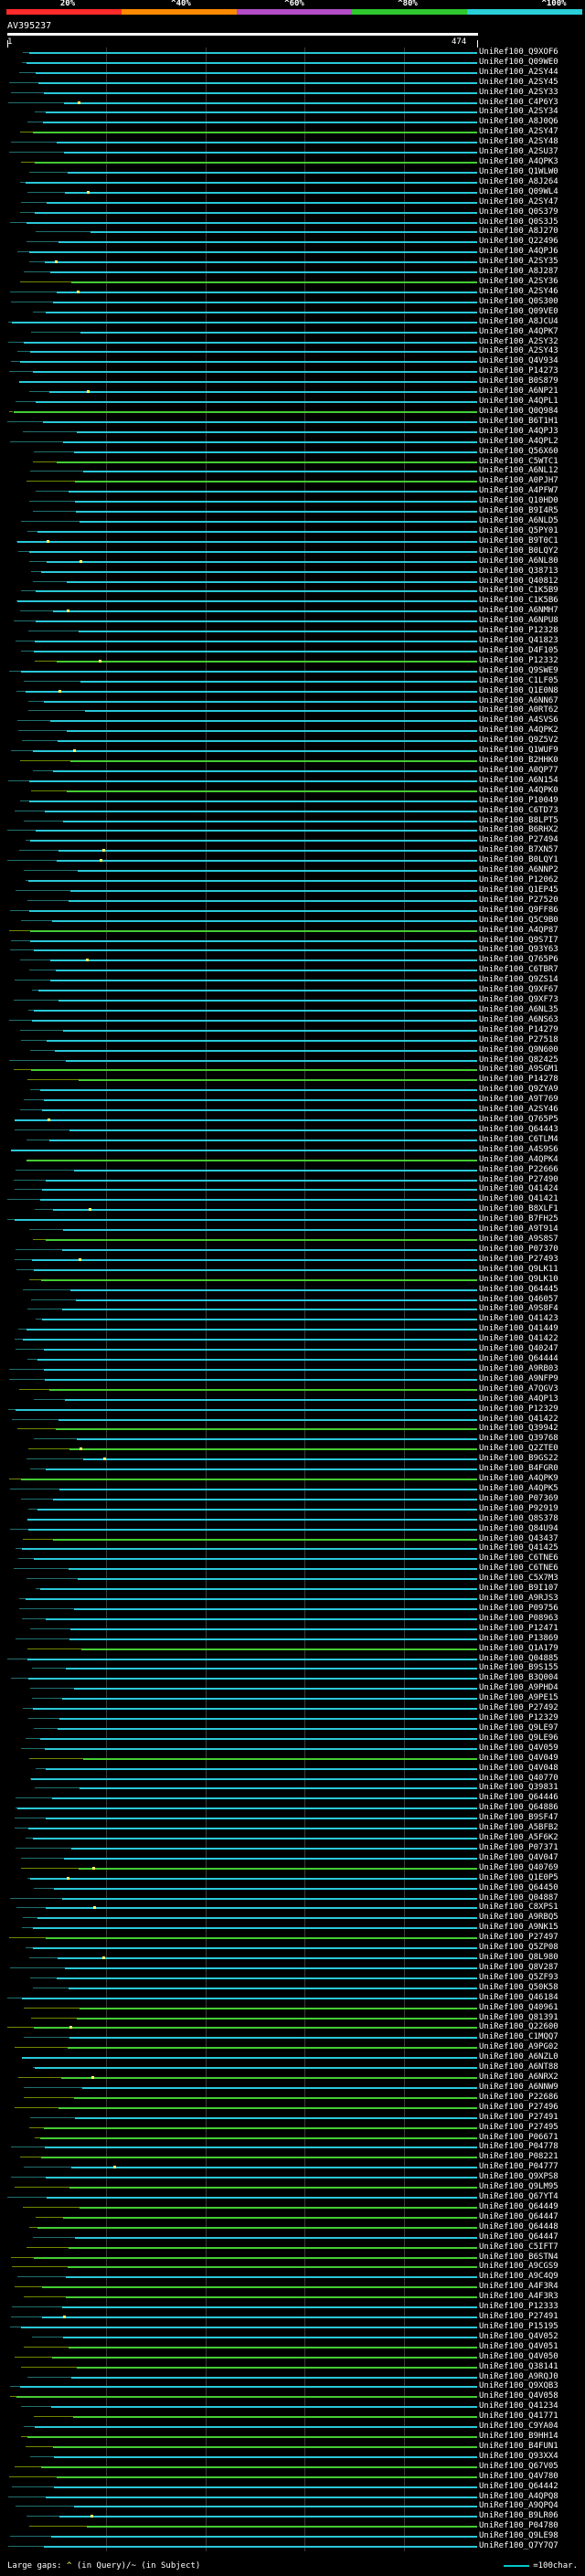 This screenshot has height=2576, width=585. Describe the element at coordinates (518, 2536) in the screenshot. I see `hit-id-label: UniRef100_Q9LE98` at that location.